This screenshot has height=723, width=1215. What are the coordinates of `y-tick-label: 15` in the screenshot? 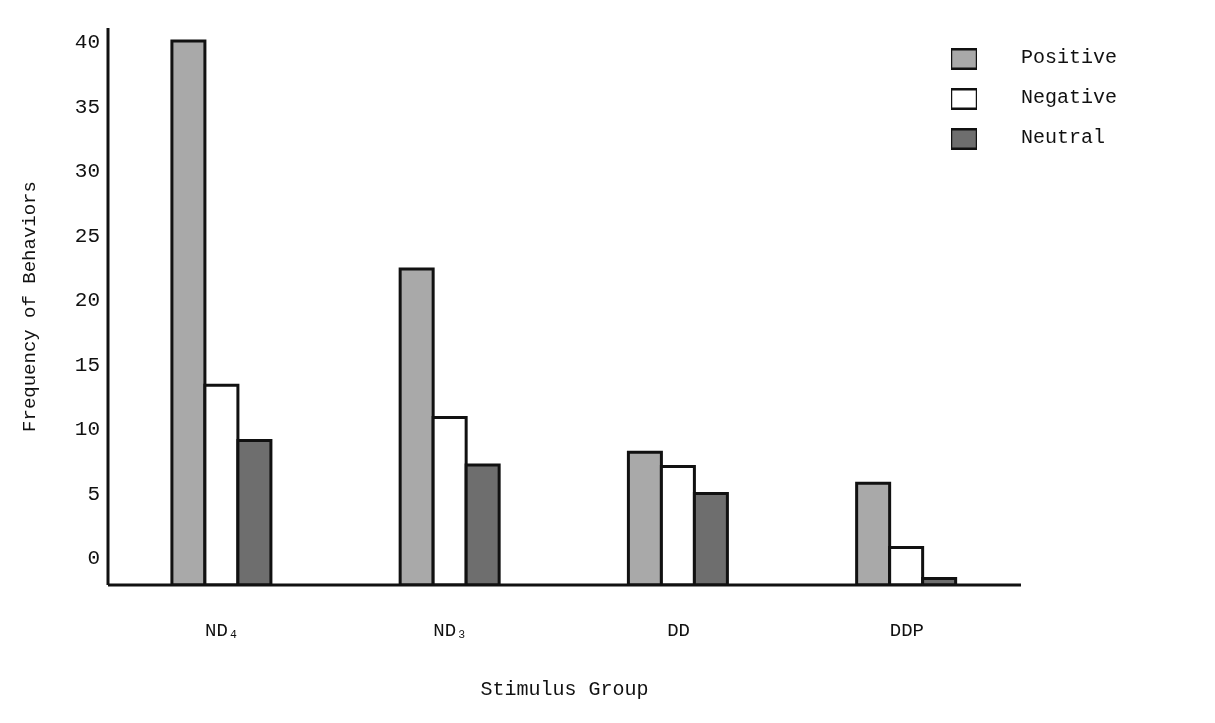 It's located at (87, 365).